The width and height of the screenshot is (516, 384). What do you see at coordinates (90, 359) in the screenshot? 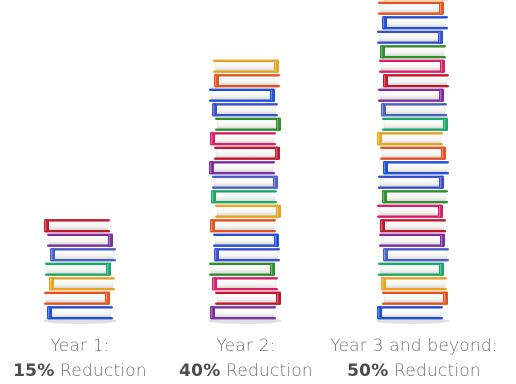
I see `caption-year-1: Year 1: 15% Reduction` at bounding box center [90, 359].